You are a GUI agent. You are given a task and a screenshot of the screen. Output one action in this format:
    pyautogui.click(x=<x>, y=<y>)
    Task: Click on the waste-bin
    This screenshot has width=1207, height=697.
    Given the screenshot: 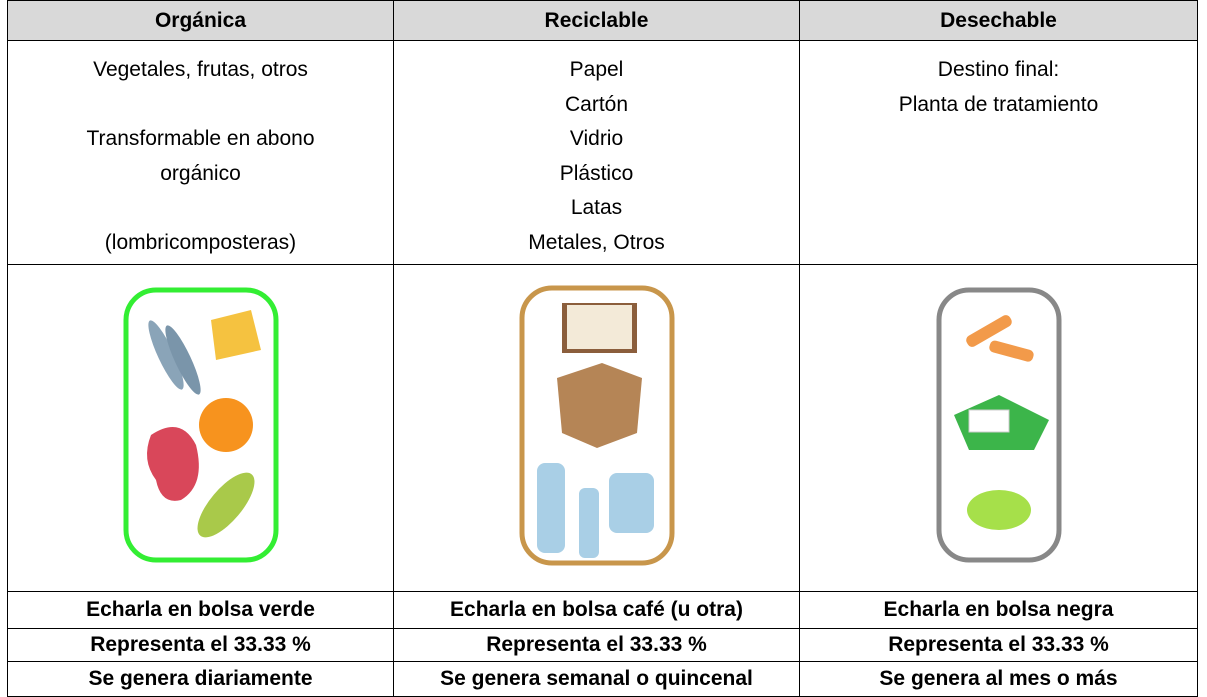 What is the action you would take?
    pyautogui.click(x=998, y=425)
    